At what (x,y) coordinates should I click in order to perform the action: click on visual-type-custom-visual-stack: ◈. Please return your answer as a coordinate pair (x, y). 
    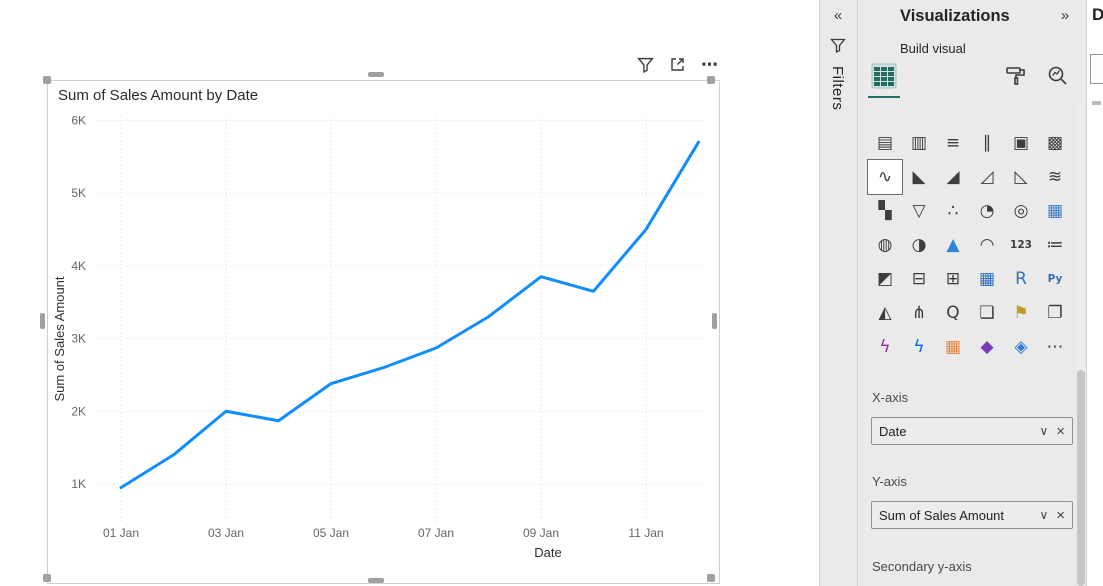
    Looking at the image, I should click on (1021, 347).